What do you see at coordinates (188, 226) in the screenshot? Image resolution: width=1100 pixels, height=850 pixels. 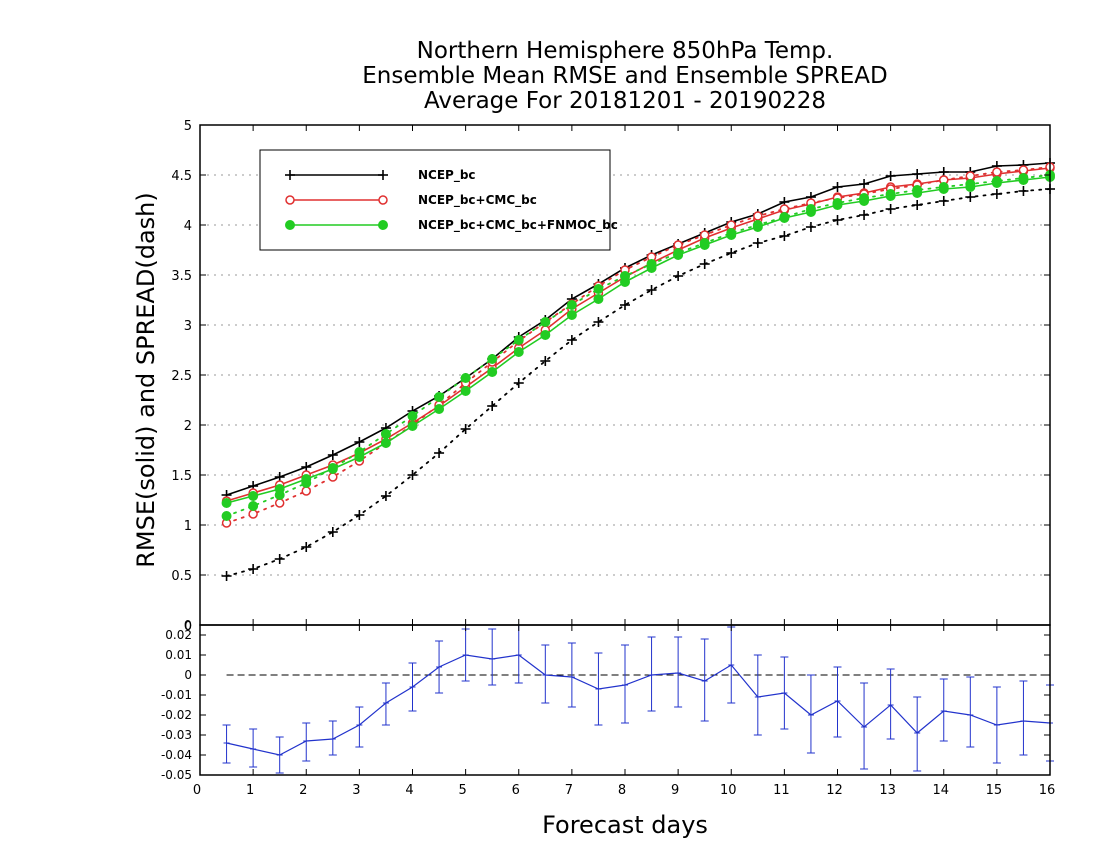 I see `y-tick-label: 4` at bounding box center [188, 226].